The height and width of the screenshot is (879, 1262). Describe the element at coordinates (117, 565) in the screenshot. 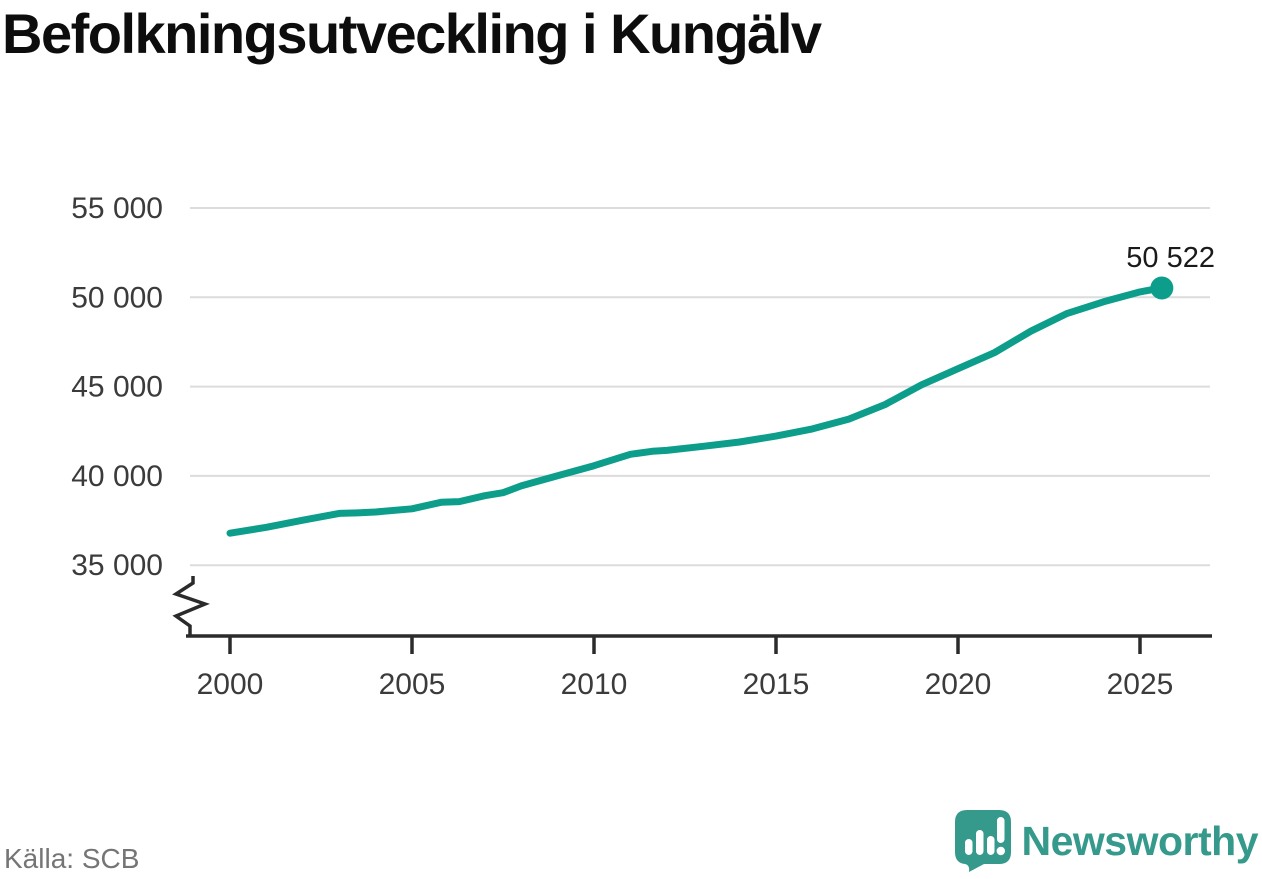

I see `y-tick-label: 35 000` at that location.